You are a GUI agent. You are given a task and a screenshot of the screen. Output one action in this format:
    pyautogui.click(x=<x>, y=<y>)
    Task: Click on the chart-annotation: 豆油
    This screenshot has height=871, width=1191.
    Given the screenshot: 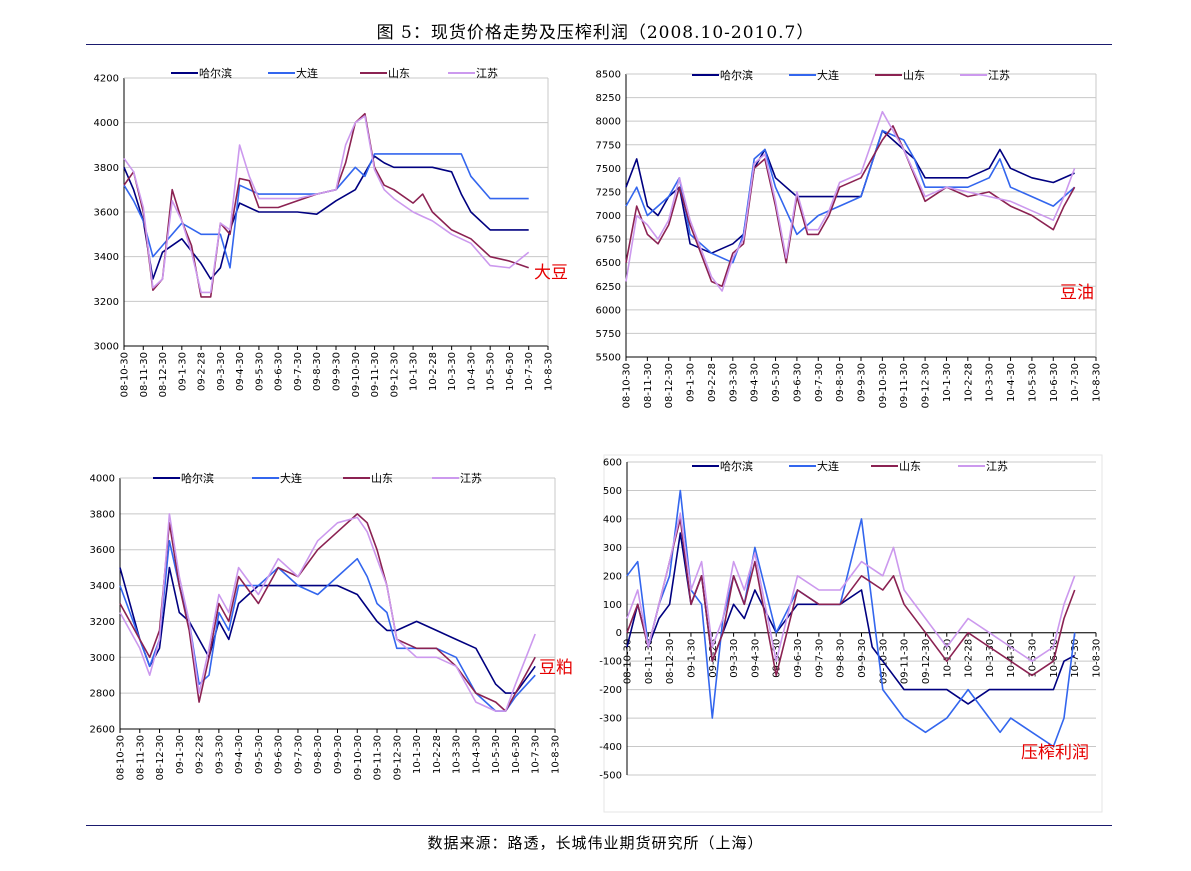 What is the action you would take?
    pyautogui.click(x=1077, y=293)
    